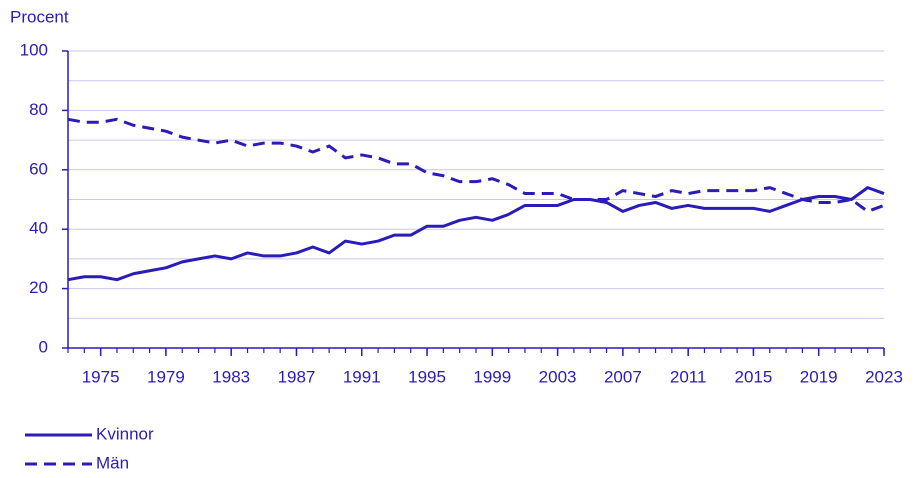 The image size is (915, 478). What do you see at coordinates (623, 376) in the screenshot?
I see `x-tick-label: 2007` at bounding box center [623, 376].